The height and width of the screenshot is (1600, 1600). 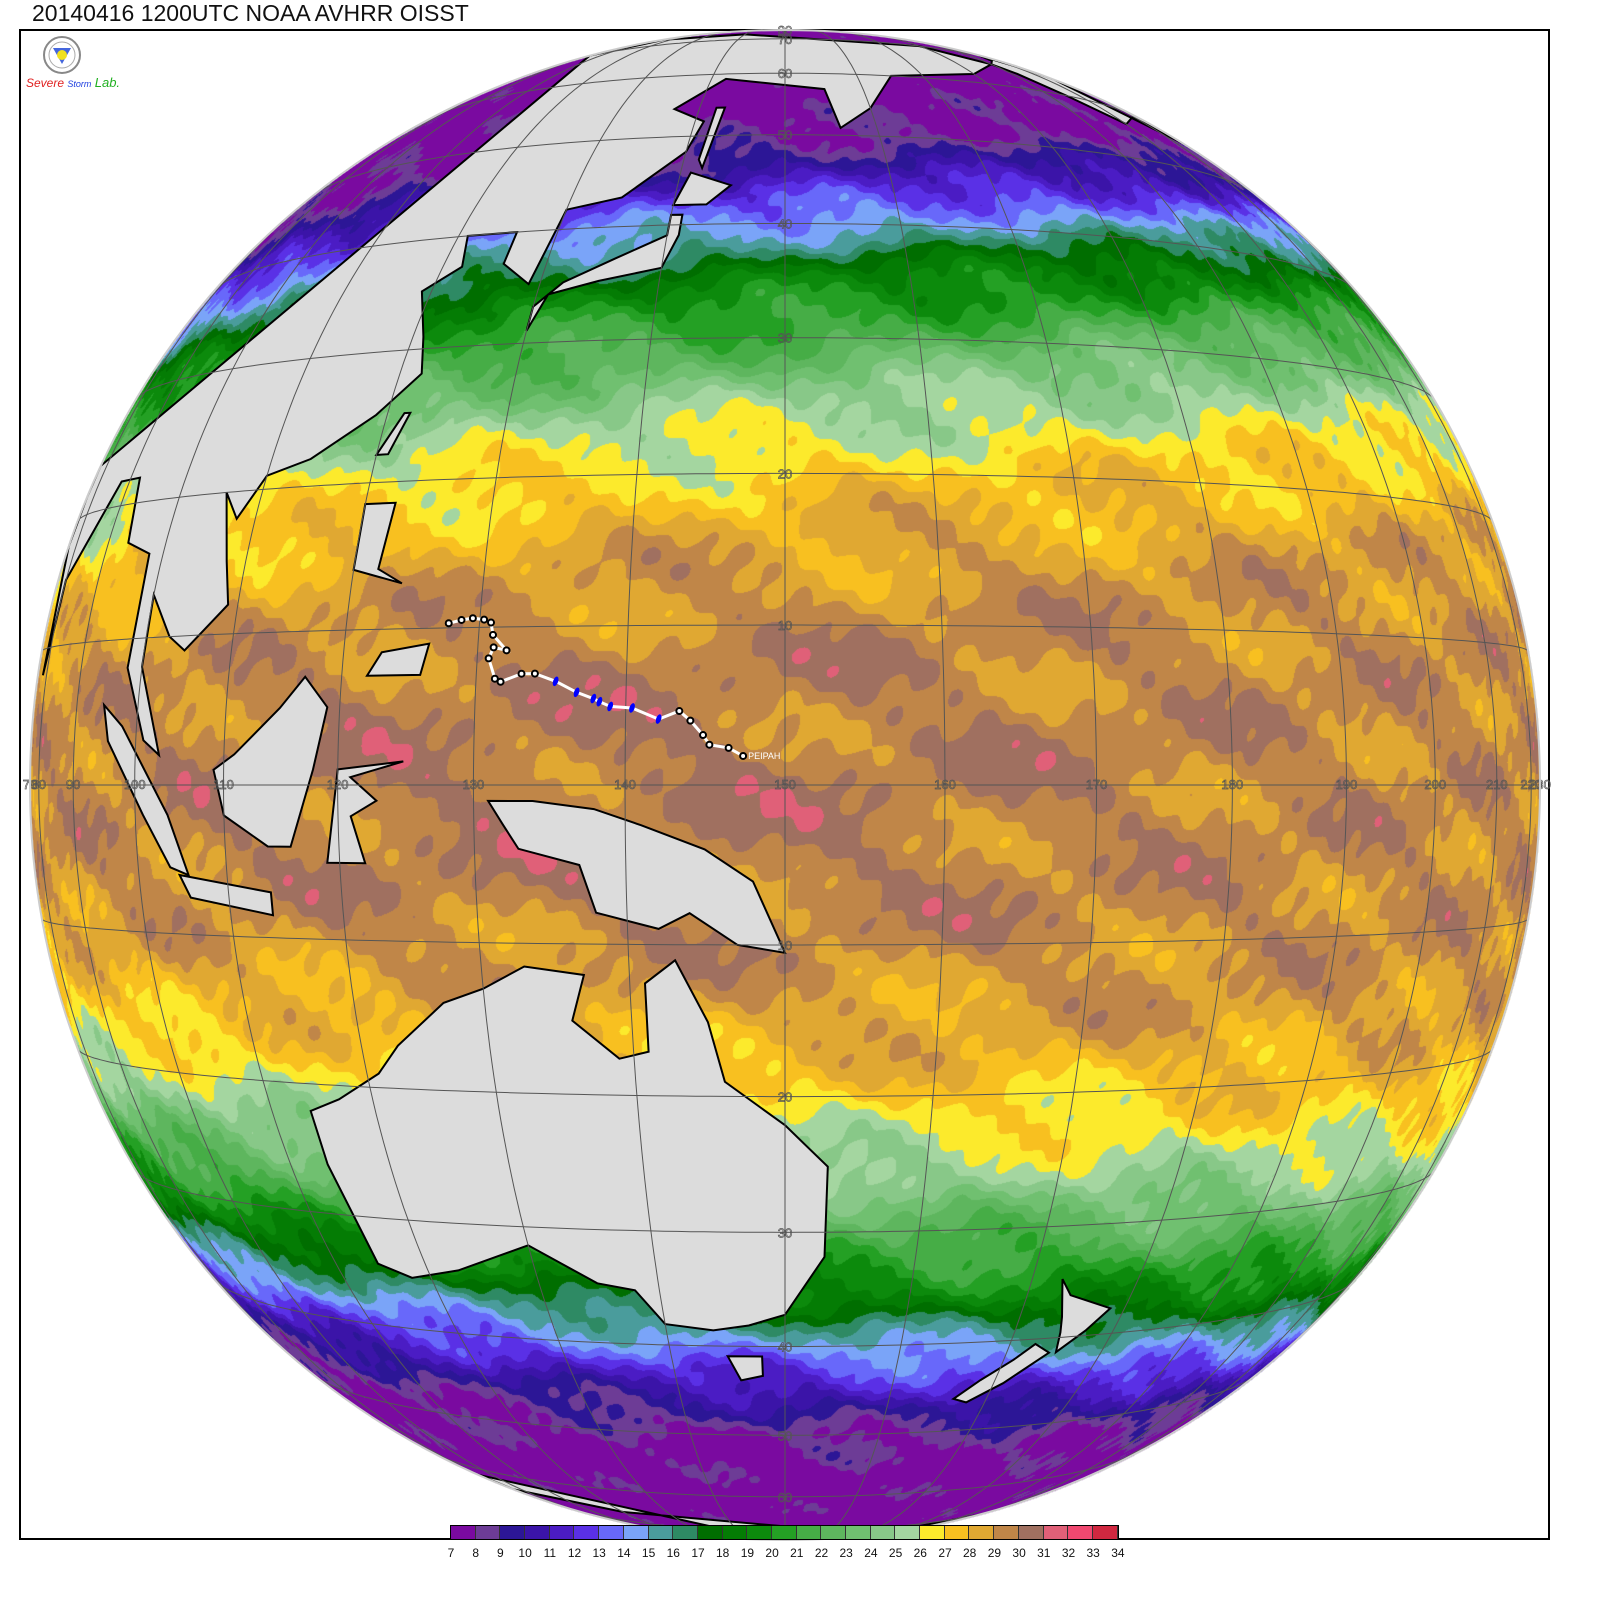 What do you see at coordinates (945, 784) in the screenshot?
I see `longitude-label: 160` at bounding box center [945, 784].